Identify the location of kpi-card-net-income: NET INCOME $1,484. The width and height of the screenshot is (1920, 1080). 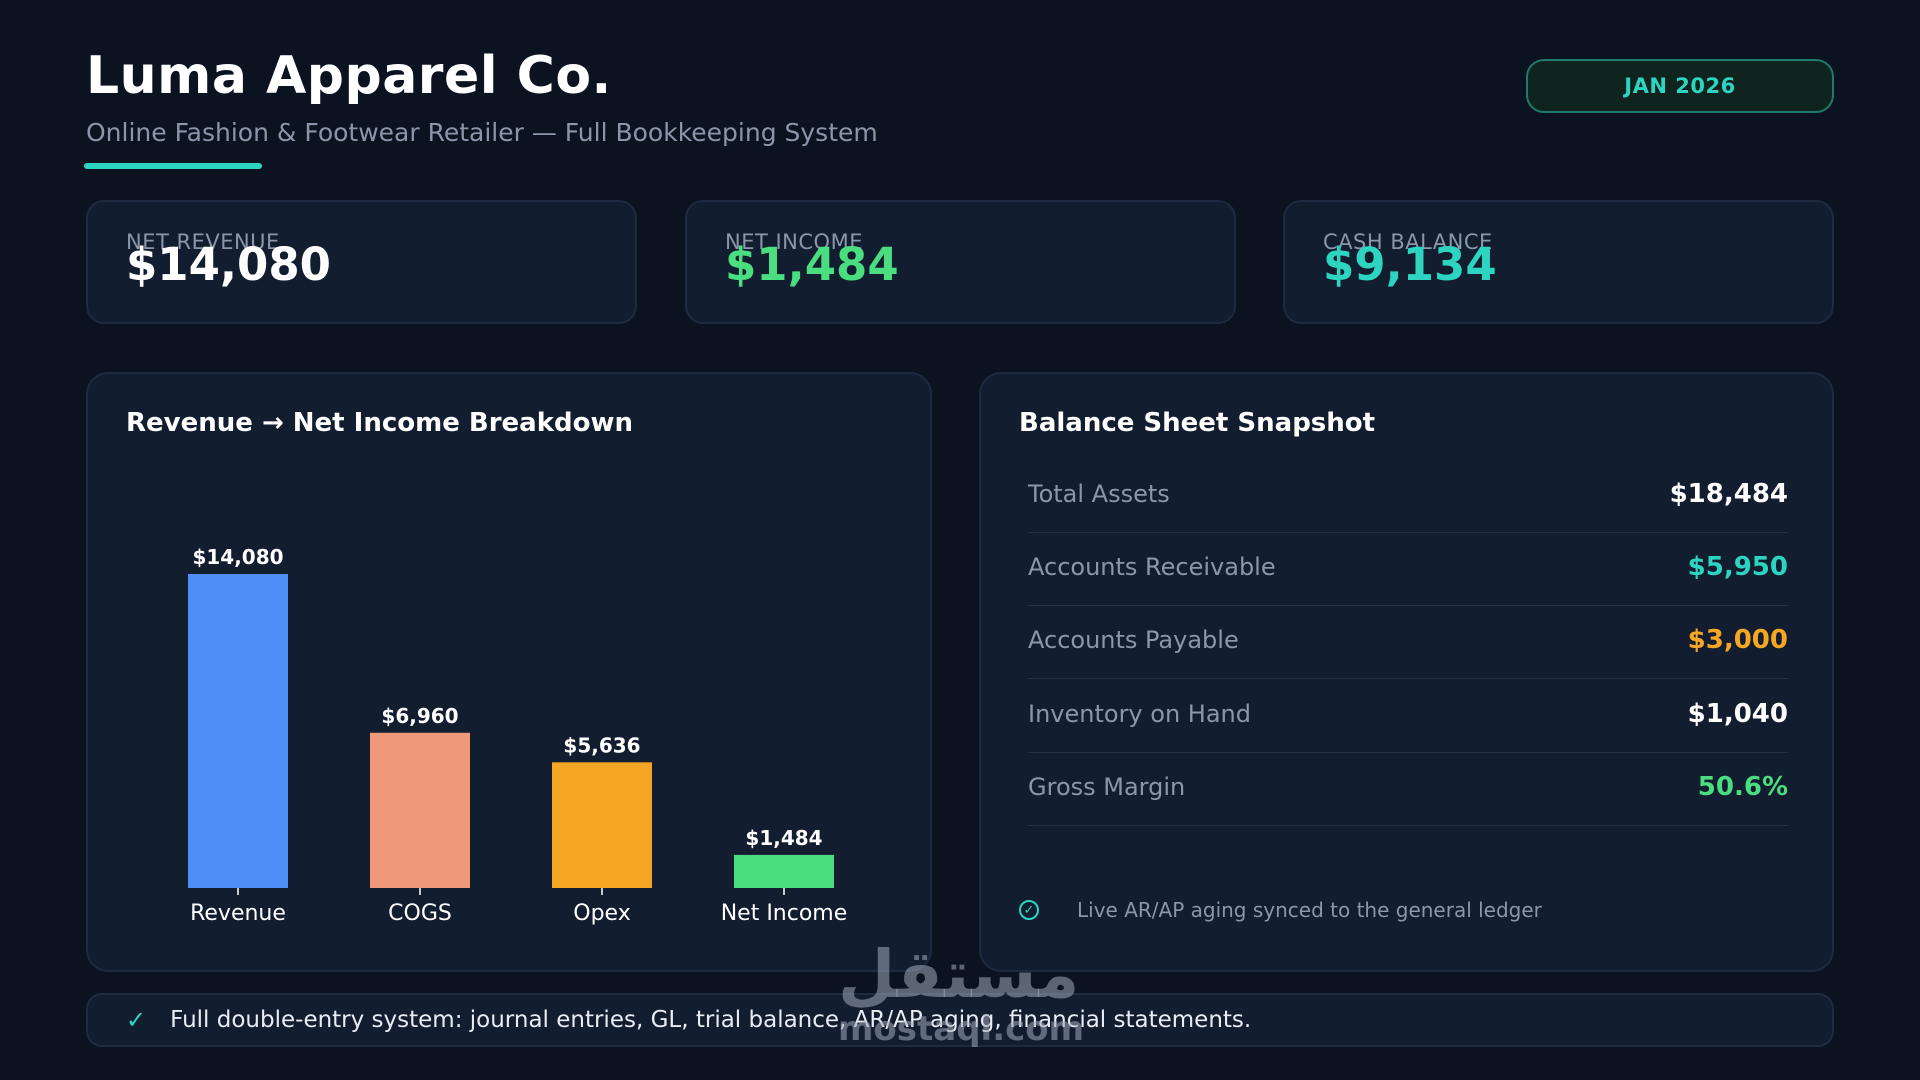
(960, 262).